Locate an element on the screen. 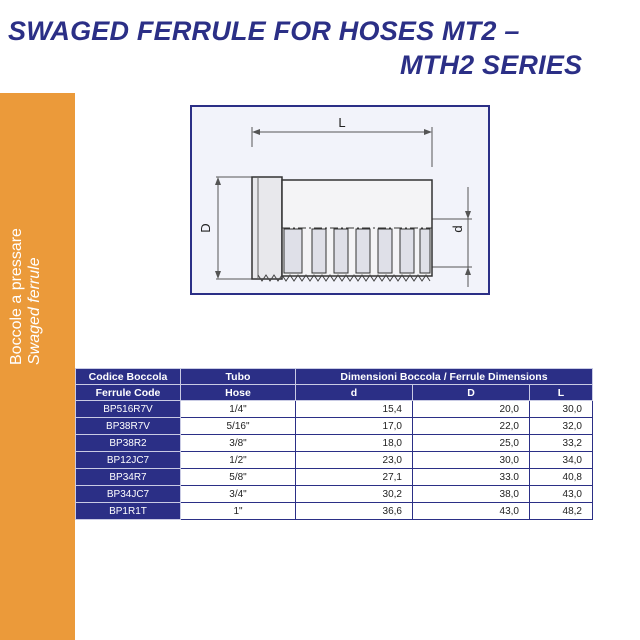 This screenshot has width=640, height=640. cell-small-d: 23,0 is located at coordinates (354, 460).